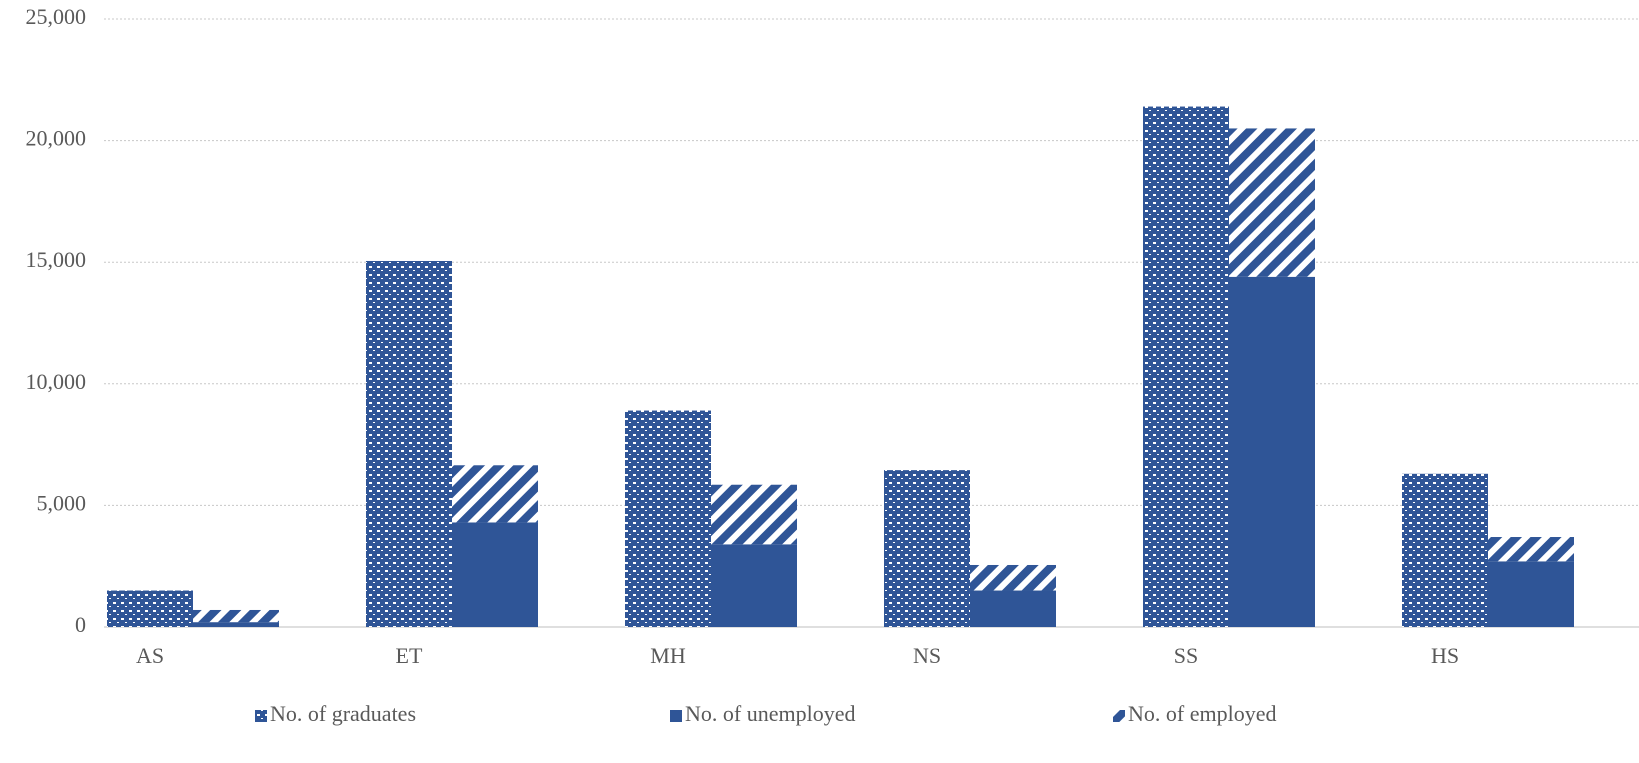 Image resolution: width=1639 pixels, height=763 pixels. What do you see at coordinates (1202, 713) in the screenshot?
I see `legend-label: No. of employed` at bounding box center [1202, 713].